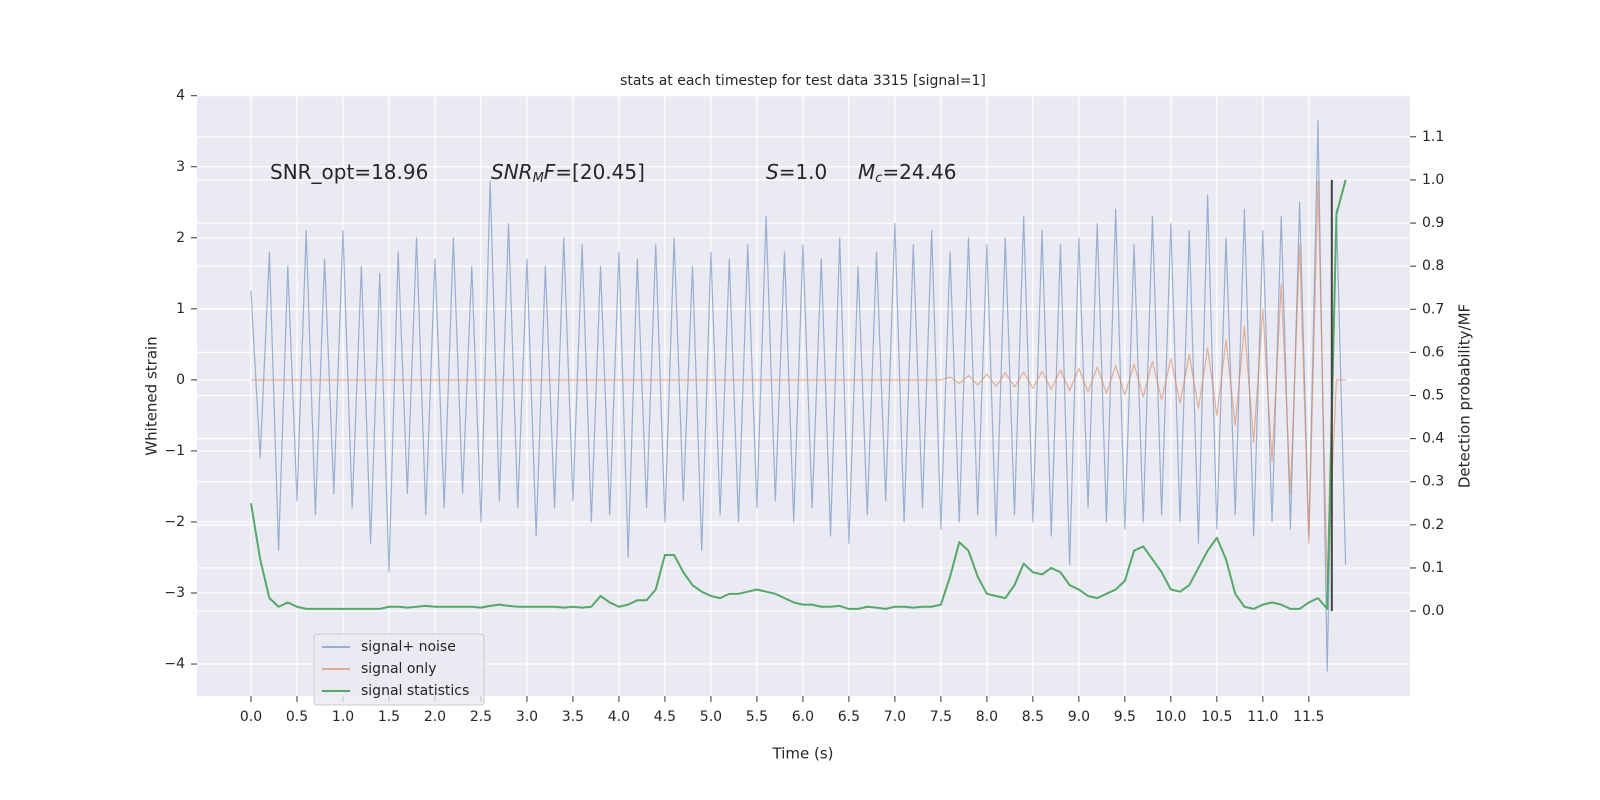 The image size is (1600, 800). What do you see at coordinates (512, 172) in the screenshot?
I see `annotation-part: SNR` at bounding box center [512, 172].